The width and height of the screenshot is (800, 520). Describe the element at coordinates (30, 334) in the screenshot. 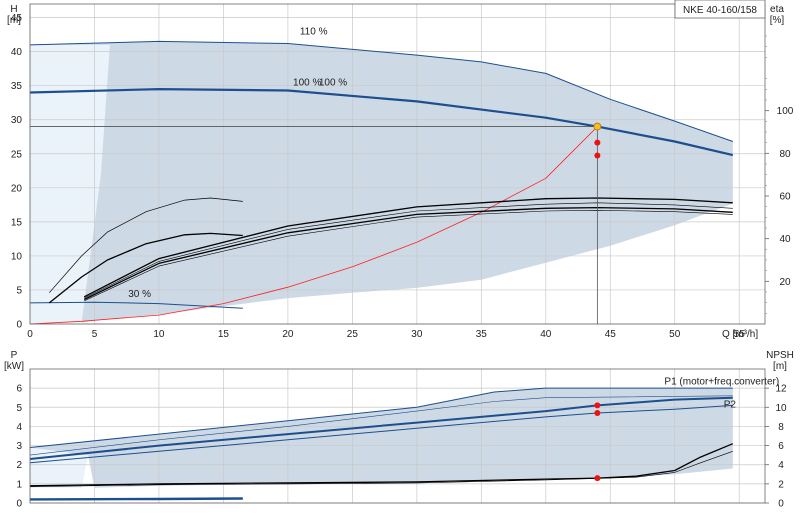

I see `x-tick-label-0: 0` at that location.